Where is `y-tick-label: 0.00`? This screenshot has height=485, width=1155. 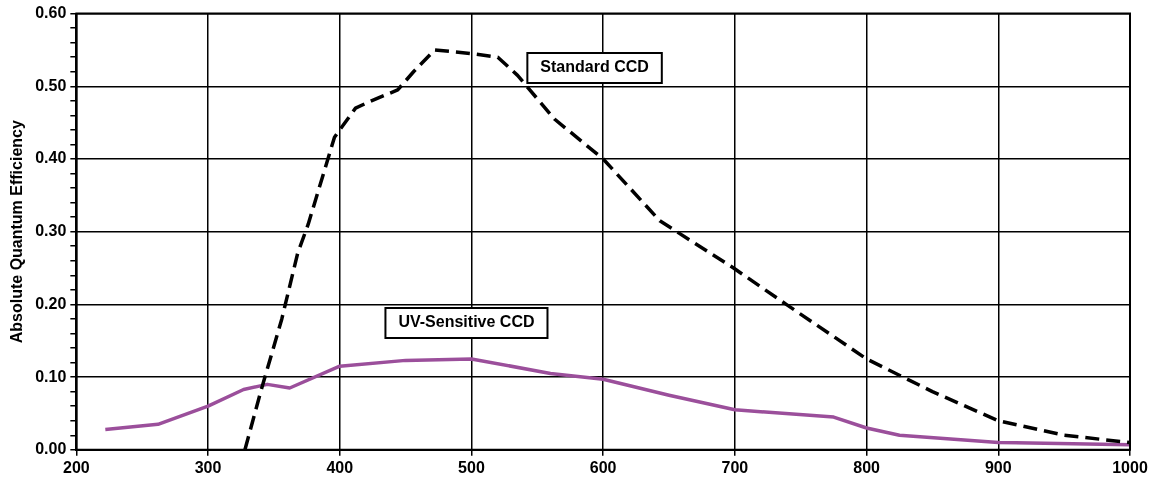
y-tick-label: 0.00 is located at coordinates (51, 449).